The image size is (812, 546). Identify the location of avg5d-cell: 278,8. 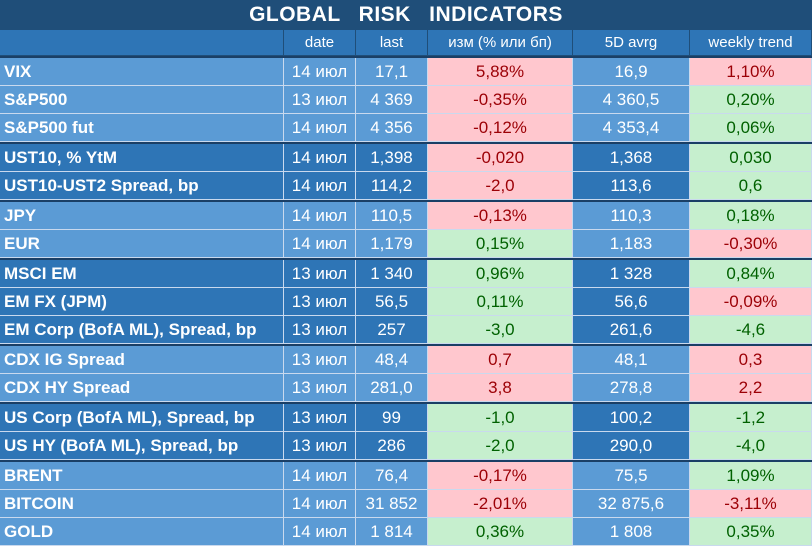
(631, 388).